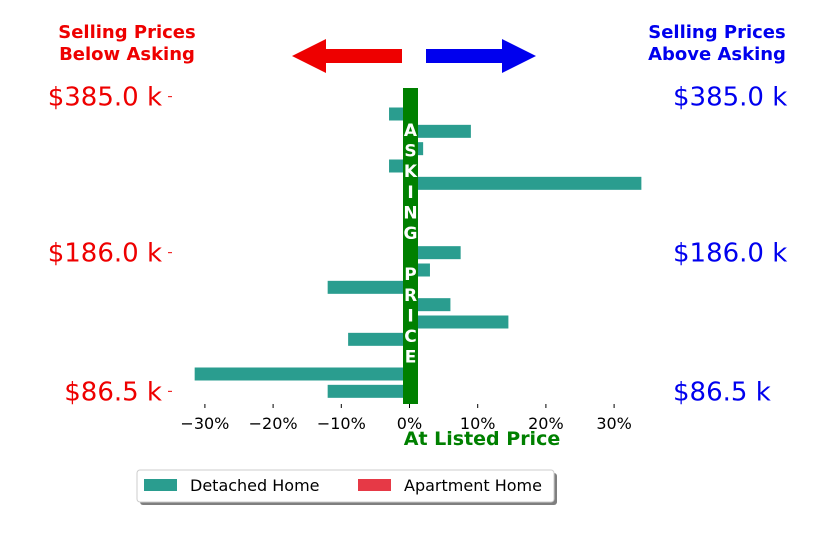 This screenshot has height=541, width=834. What do you see at coordinates (716, 32) in the screenshot?
I see `above-asking-label-line1: Selling Prices` at bounding box center [716, 32].